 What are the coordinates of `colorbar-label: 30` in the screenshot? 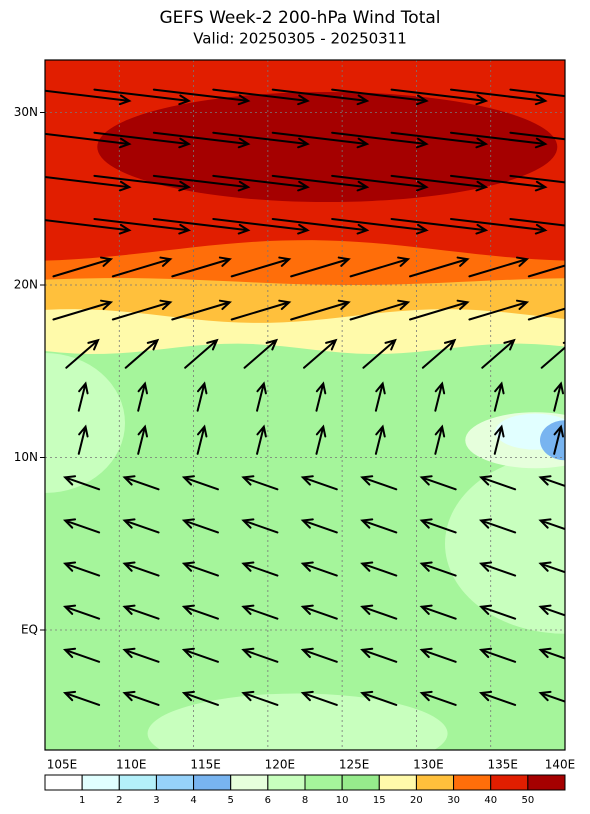 It's located at (453, 800).